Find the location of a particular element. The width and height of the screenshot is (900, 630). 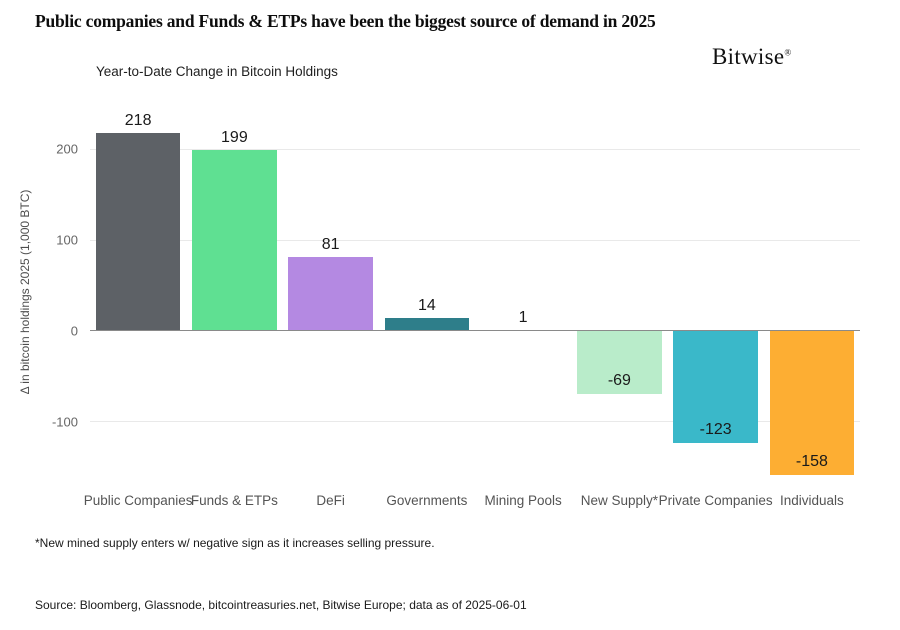

x-category-label-public-companies: Public Companies is located at coordinates (138, 500).